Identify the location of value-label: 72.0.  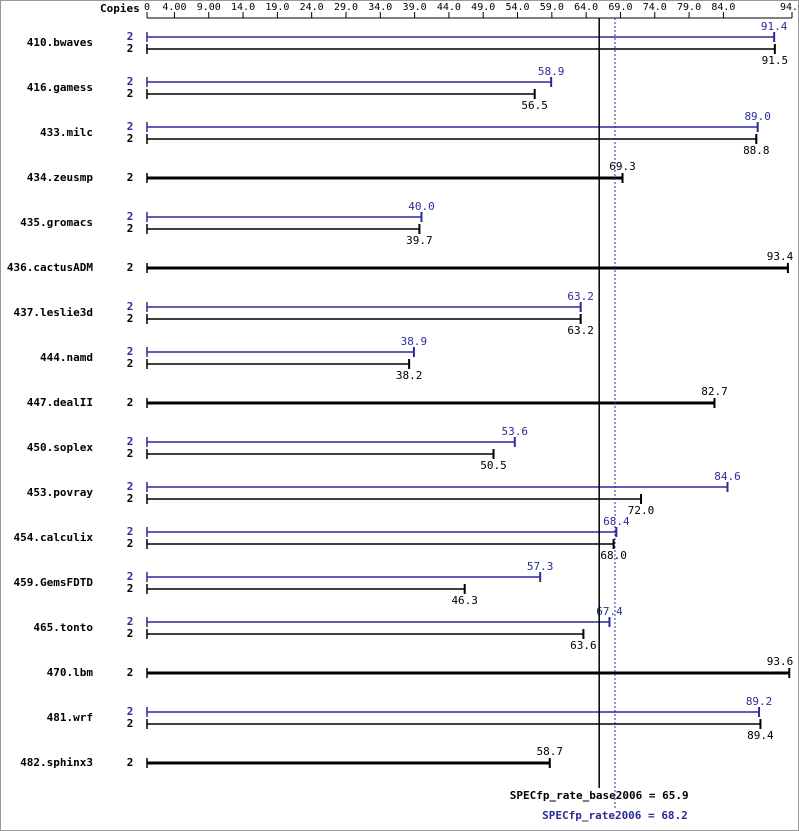
(641, 510).